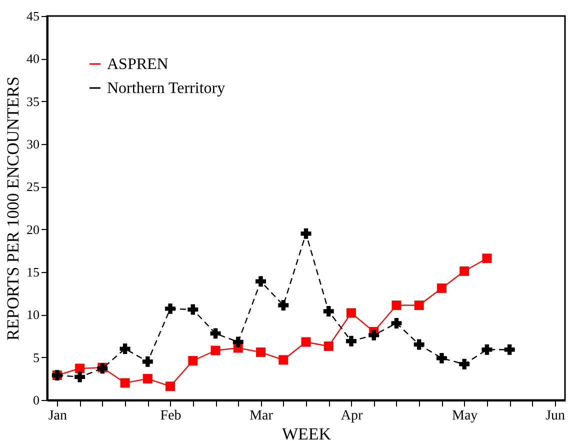  I want to click on x-tick-label: Mar, so click(262, 416).